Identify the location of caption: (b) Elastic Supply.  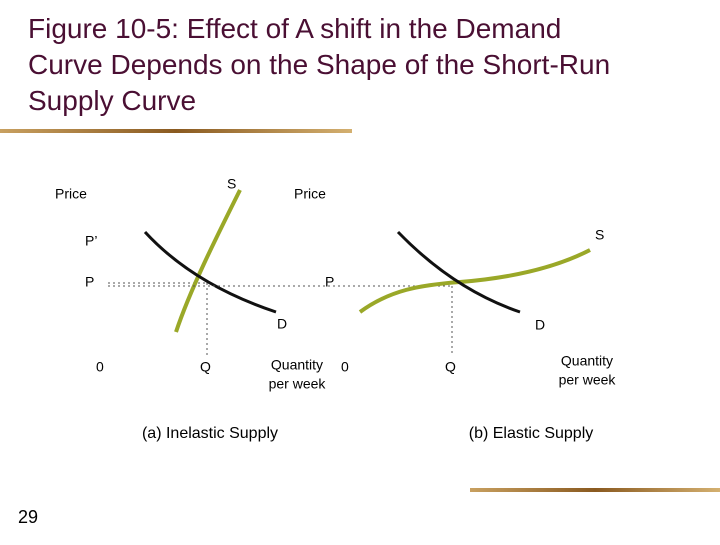
(531, 433).